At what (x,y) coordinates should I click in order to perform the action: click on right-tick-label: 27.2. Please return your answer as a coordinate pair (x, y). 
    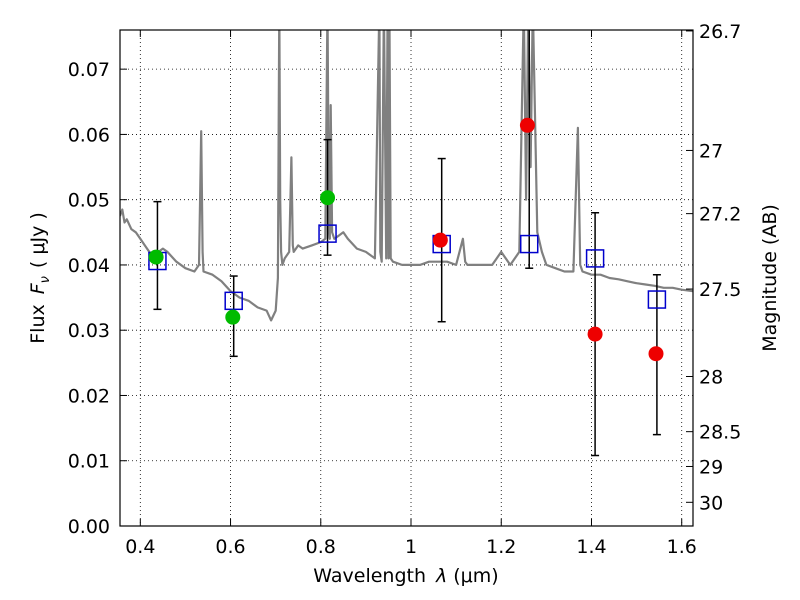
    Looking at the image, I should click on (720, 215).